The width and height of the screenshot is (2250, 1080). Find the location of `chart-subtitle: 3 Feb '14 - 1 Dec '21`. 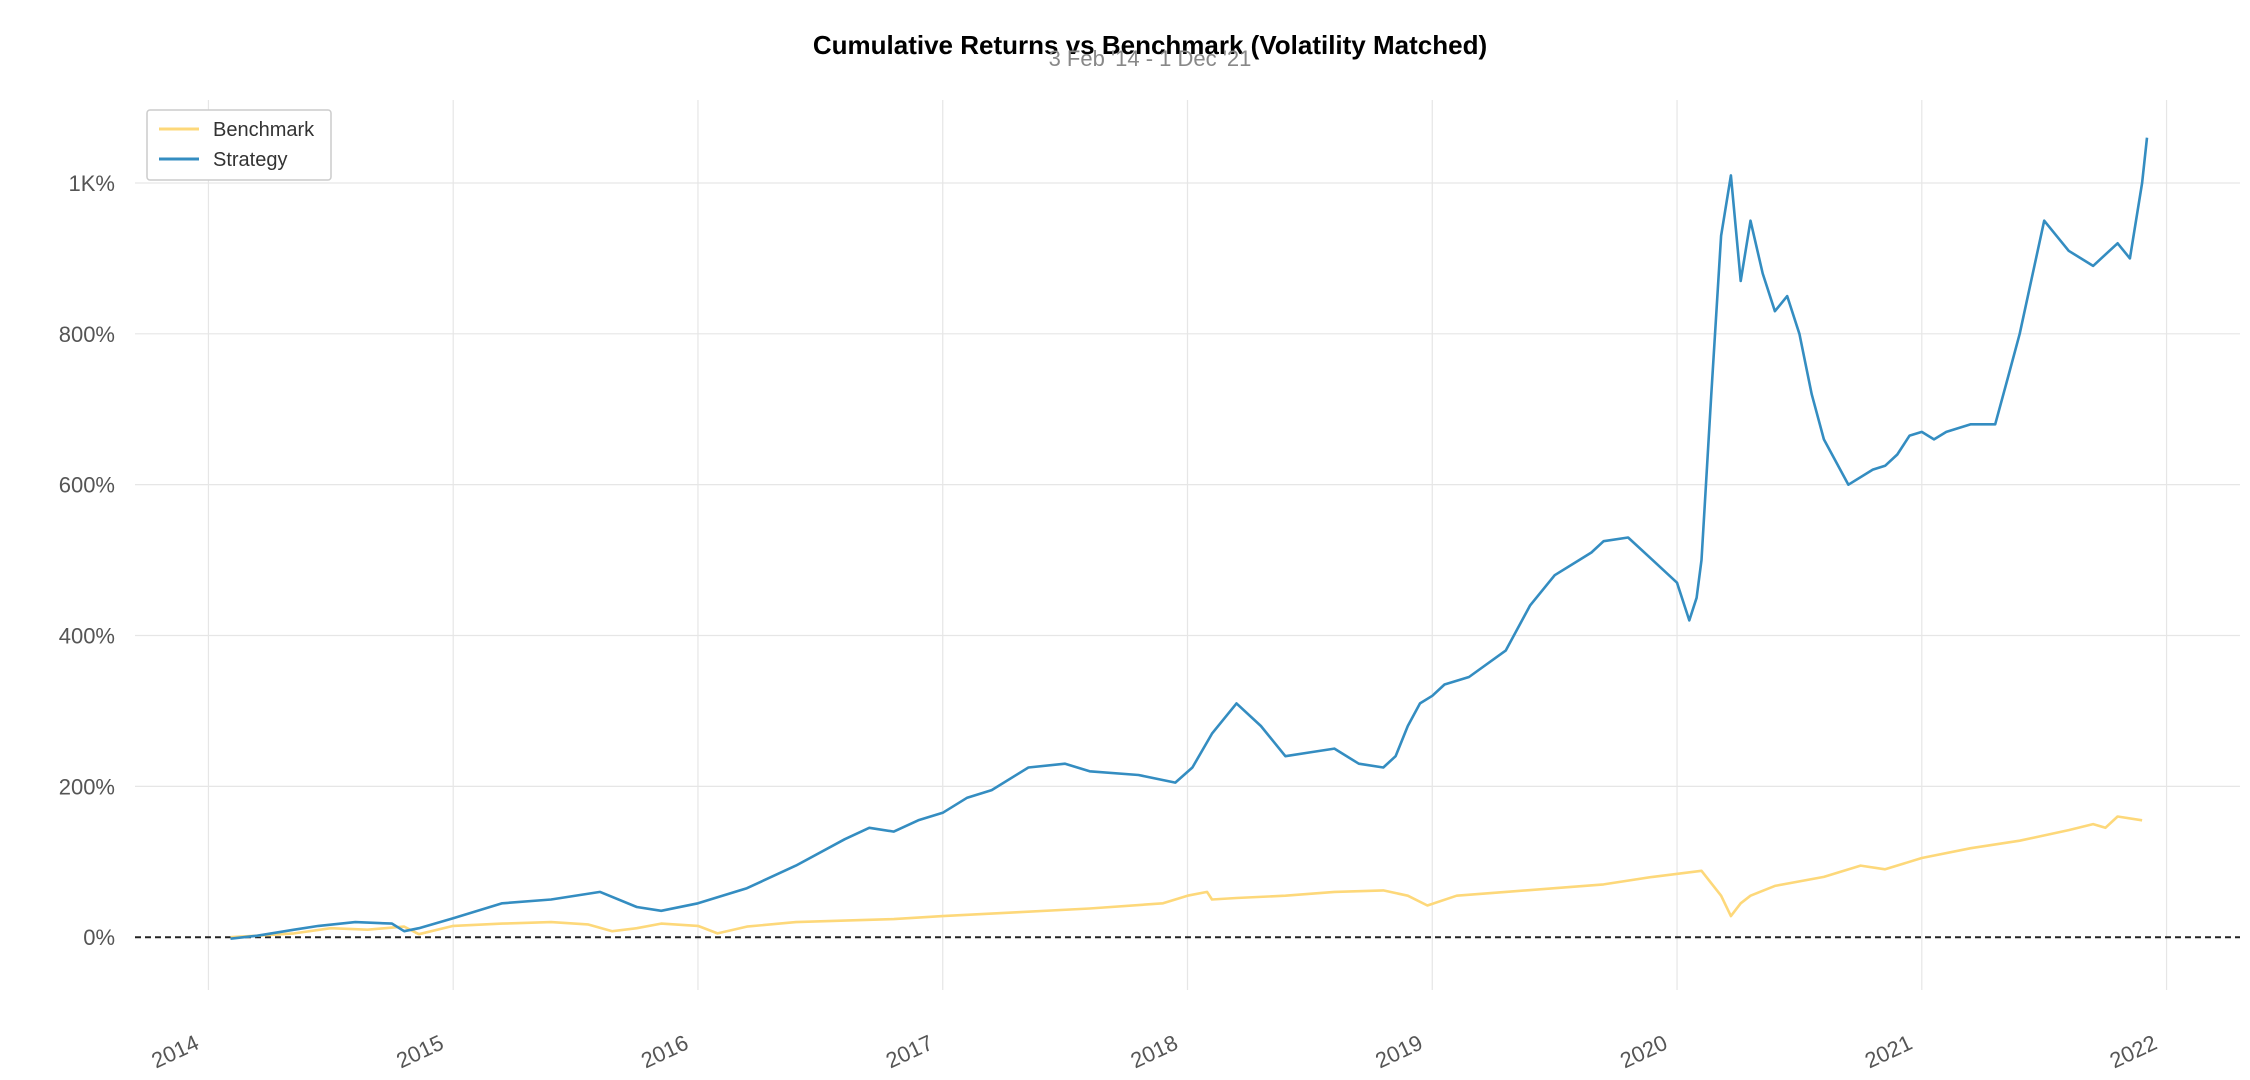

chart-subtitle: 3 Feb '14 - 1 Dec '21 is located at coordinates (1150, 58).